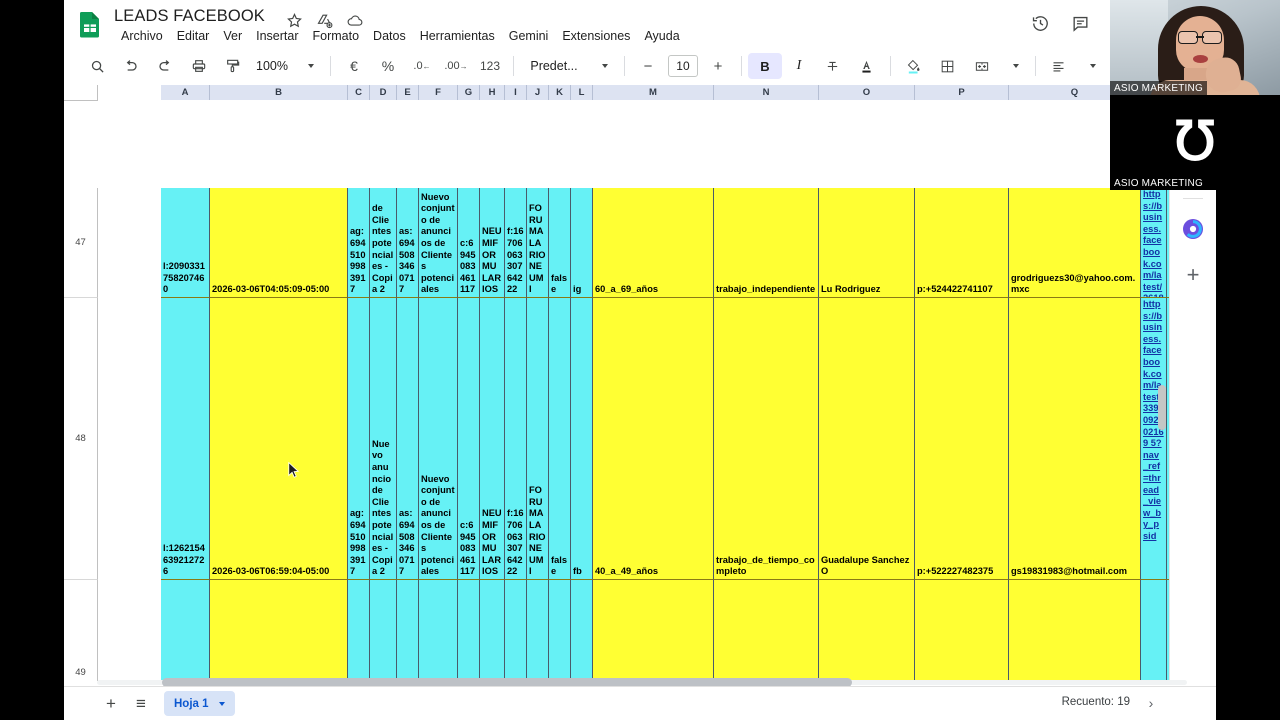  What do you see at coordinates (1091, 66) in the screenshot?
I see `halign-caret-icon` at bounding box center [1091, 66].